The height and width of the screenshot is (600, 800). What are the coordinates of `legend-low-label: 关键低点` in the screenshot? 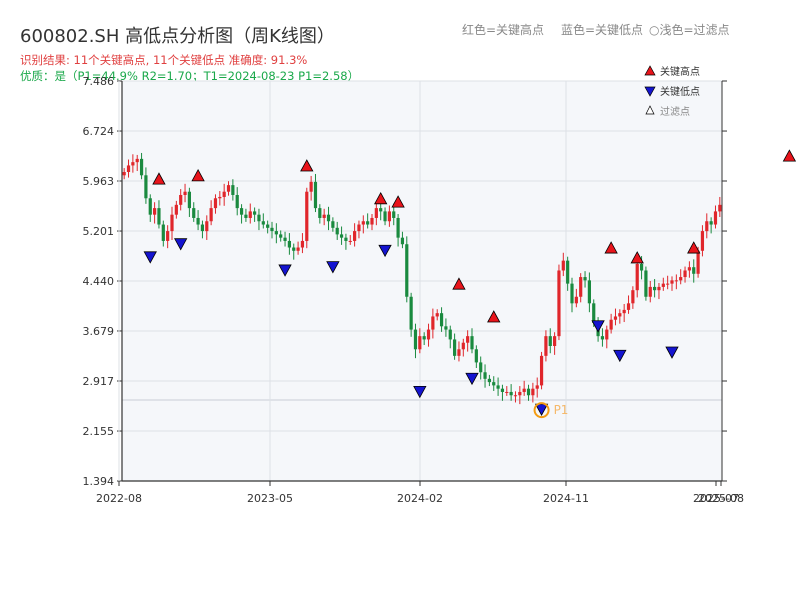 It's located at (680, 91).